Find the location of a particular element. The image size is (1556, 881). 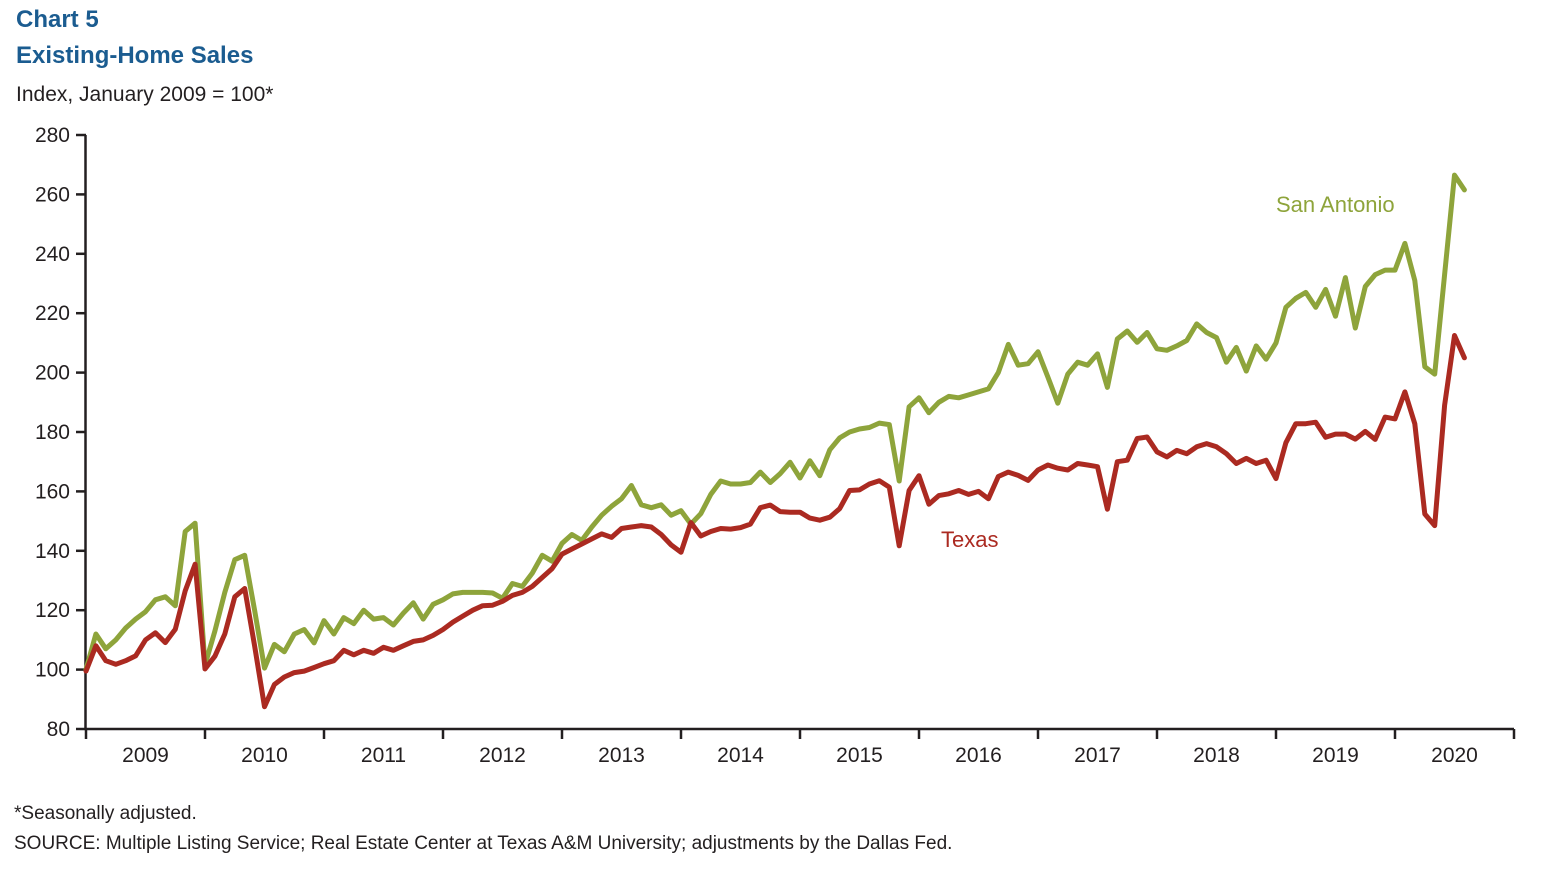

x-axis-year-label: 2009 is located at coordinates (145, 755).